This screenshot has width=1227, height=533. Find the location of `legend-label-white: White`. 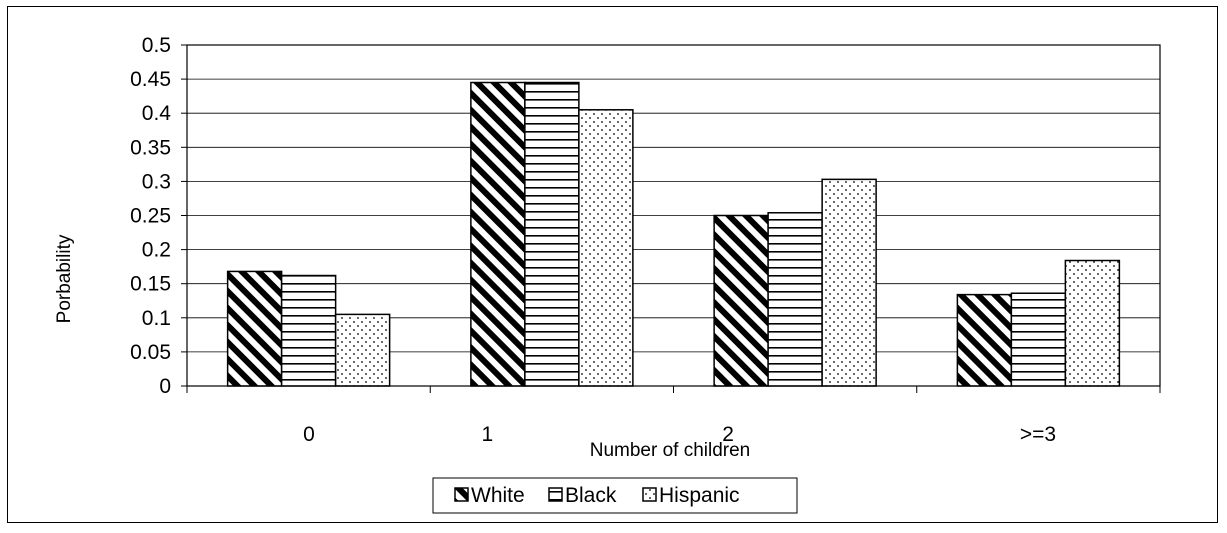

legend-label-white: White is located at coordinates (498, 495).